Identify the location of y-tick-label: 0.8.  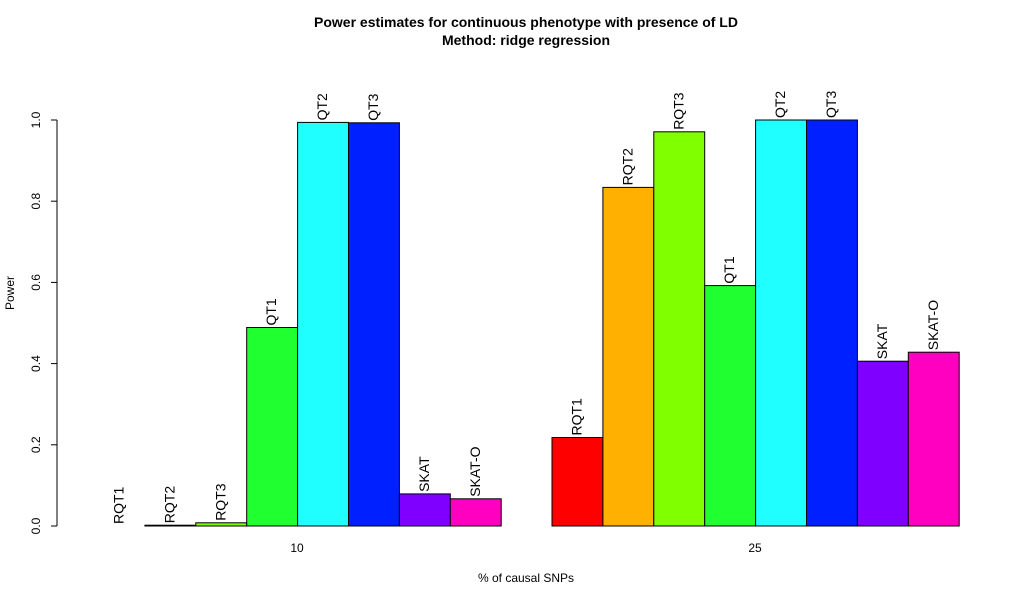
(36, 201).